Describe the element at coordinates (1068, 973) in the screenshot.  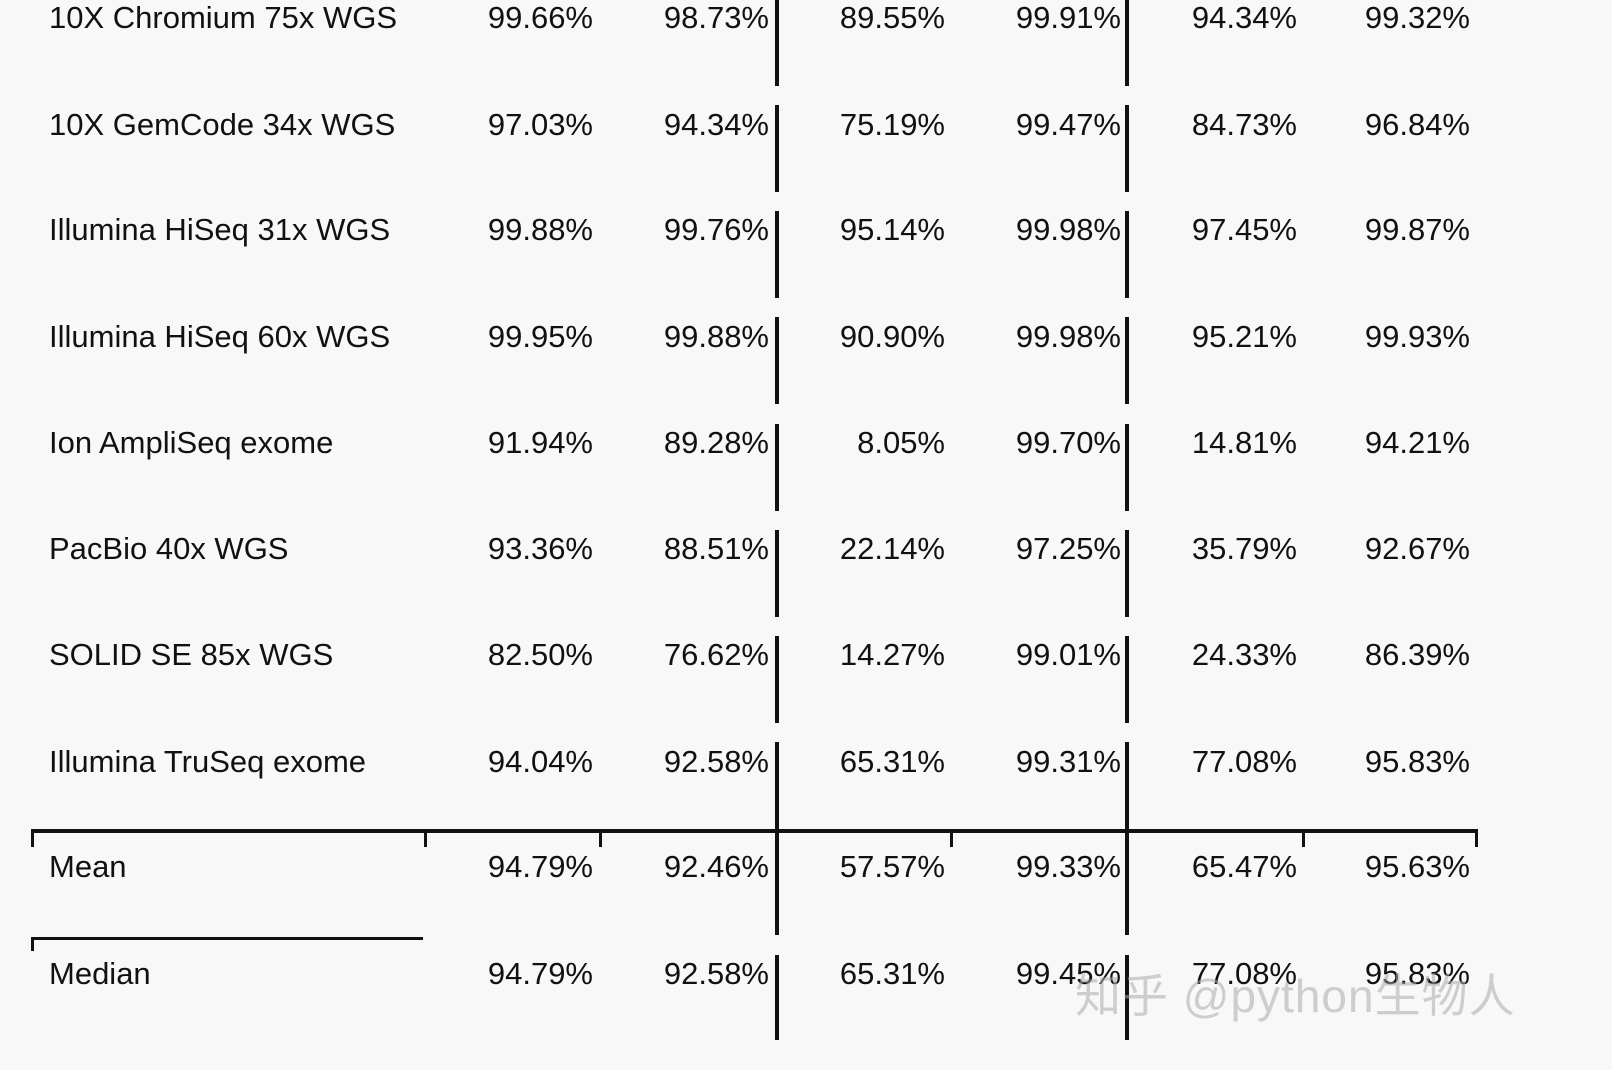
I see `summary-cell: 99.45%` at that location.